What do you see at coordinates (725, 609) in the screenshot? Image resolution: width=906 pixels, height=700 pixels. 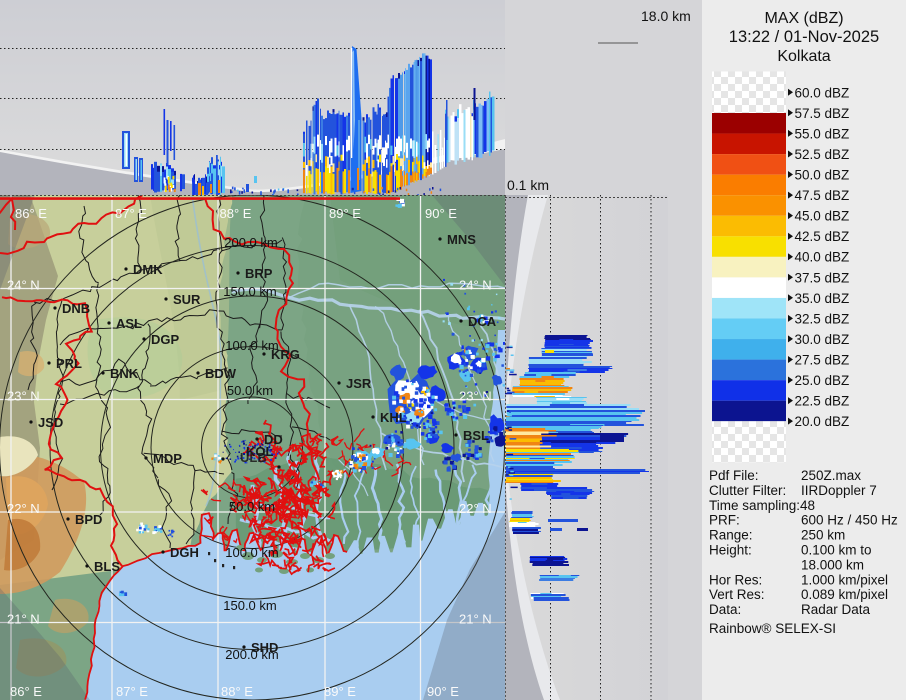 I see `svg-text: Data:` at bounding box center [725, 609].